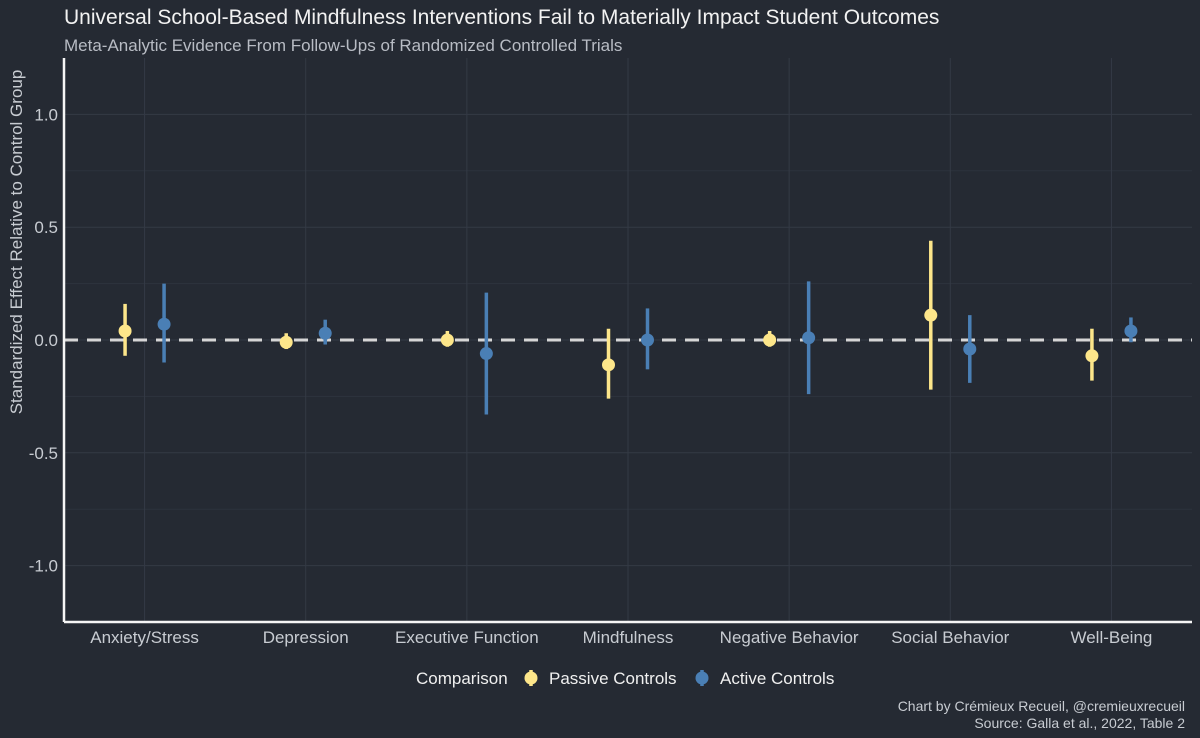 This screenshot has width=1200, height=738. Describe the element at coordinates (486, 354) in the screenshot. I see `point-active-controls-executive-function` at that location.